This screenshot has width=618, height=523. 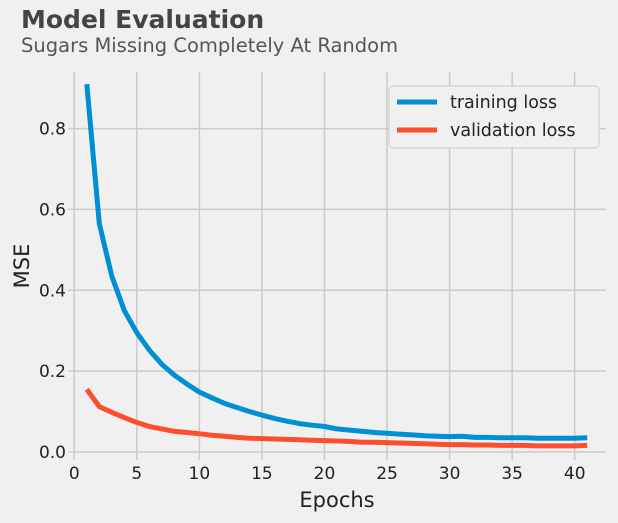 I want to click on x-tick-label: 0, so click(x=74, y=474).